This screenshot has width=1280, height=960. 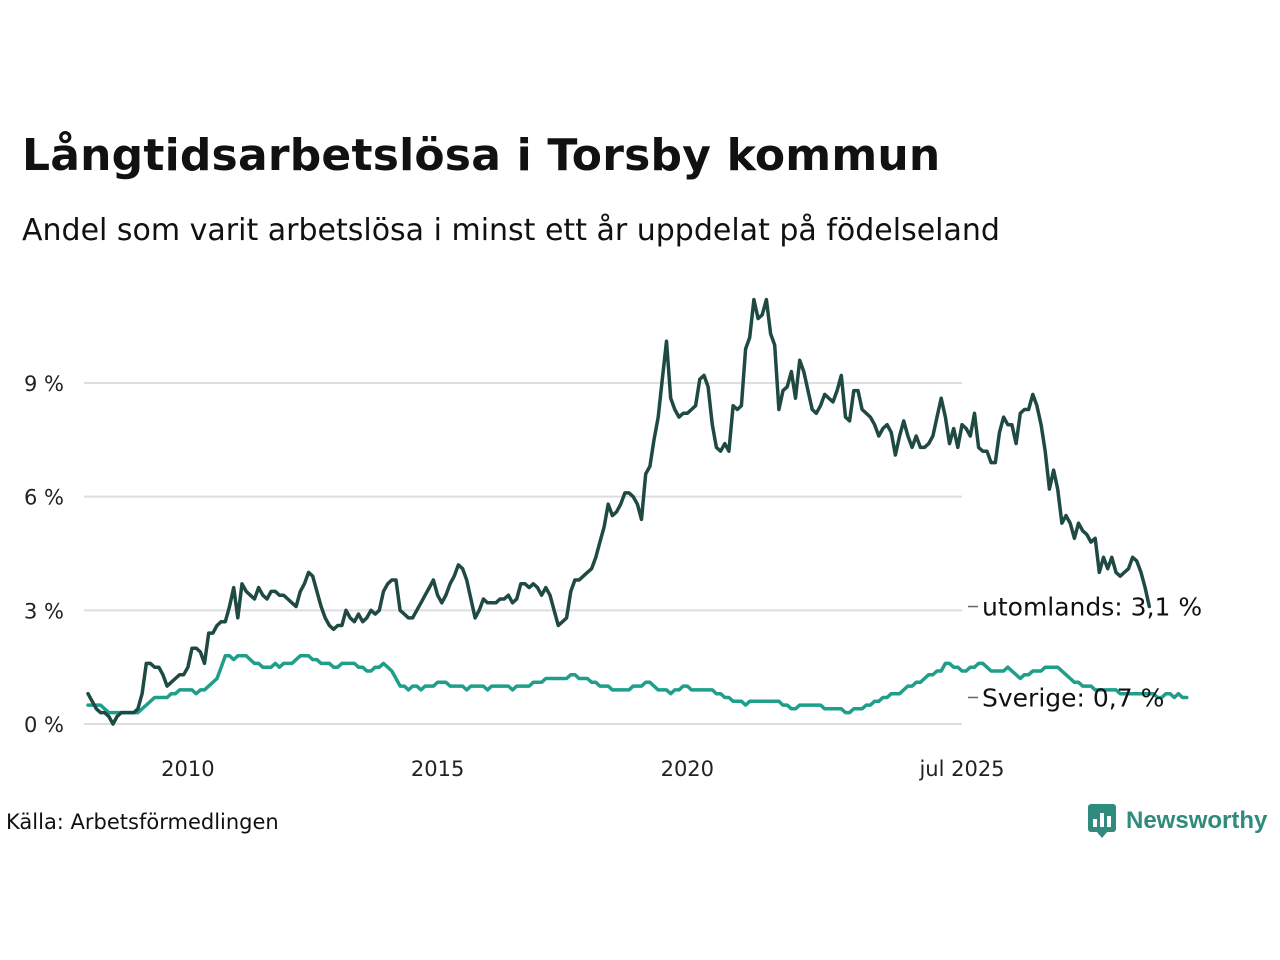 I want to click on y-axis-labels: 0 % 3 % 6 % 9 %, so click(x=44, y=554).